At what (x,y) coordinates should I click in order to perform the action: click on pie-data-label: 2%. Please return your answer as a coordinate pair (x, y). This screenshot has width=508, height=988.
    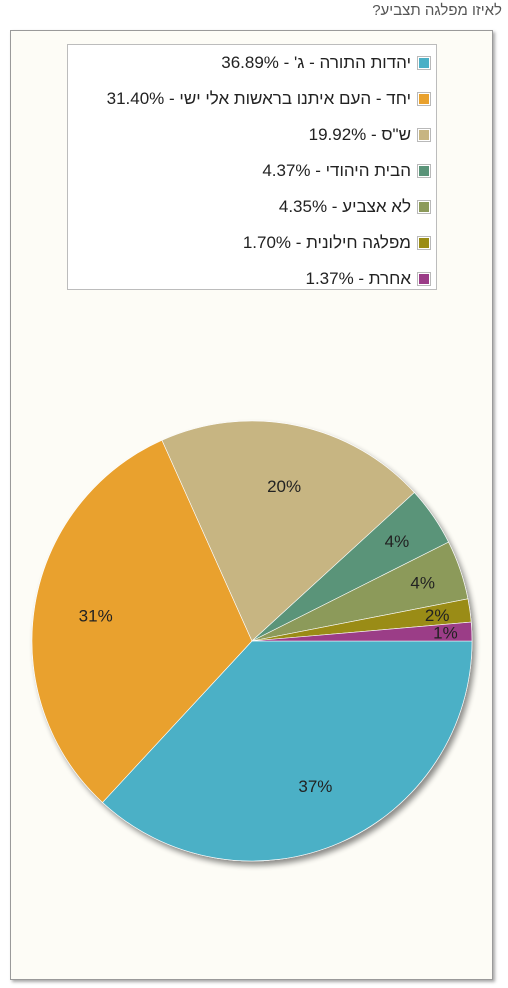
    Looking at the image, I should click on (437, 615).